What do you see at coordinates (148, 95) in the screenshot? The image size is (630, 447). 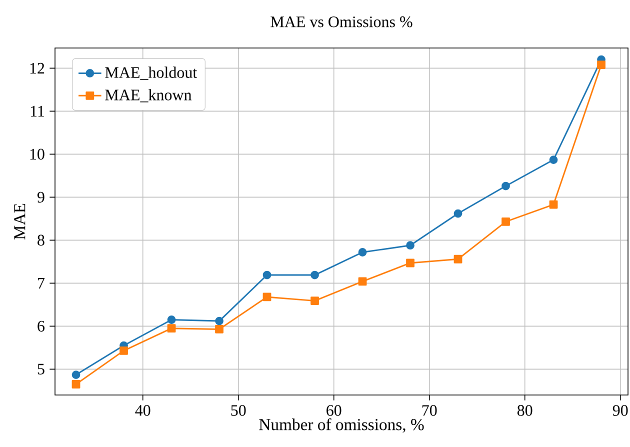 I see `legend-label: MAE_known` at bounding box center [148, 95].